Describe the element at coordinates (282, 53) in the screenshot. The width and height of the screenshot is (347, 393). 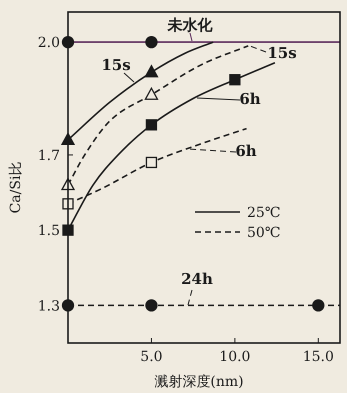
I see `legend-label: 15s` at that location.